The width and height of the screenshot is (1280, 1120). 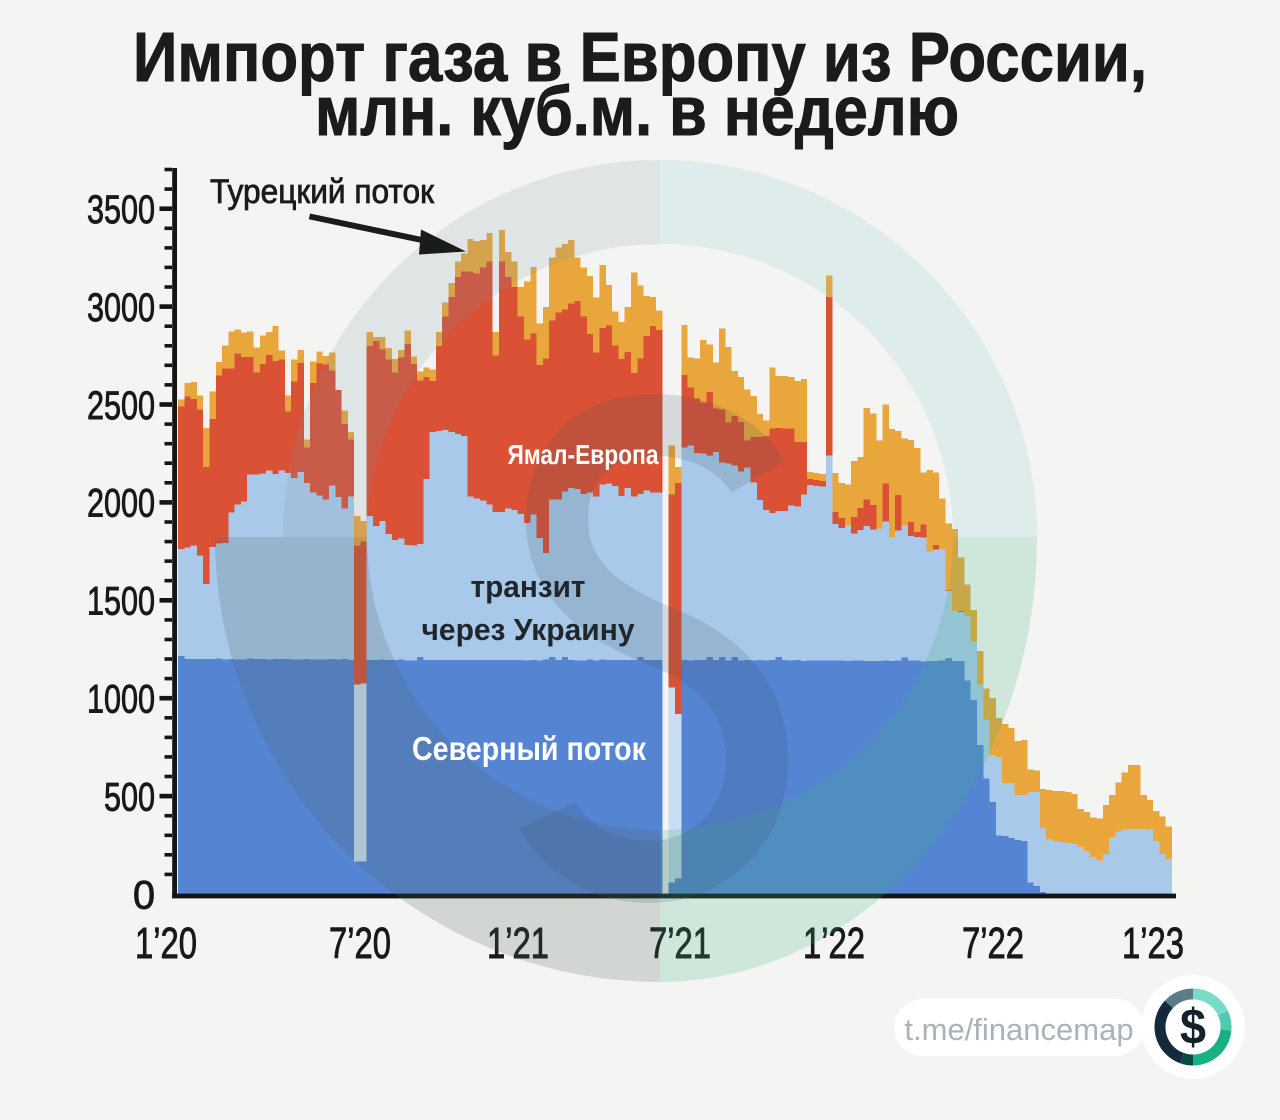 I want to click on svg-text: Турецкий поток, so click(x=322, y=192).